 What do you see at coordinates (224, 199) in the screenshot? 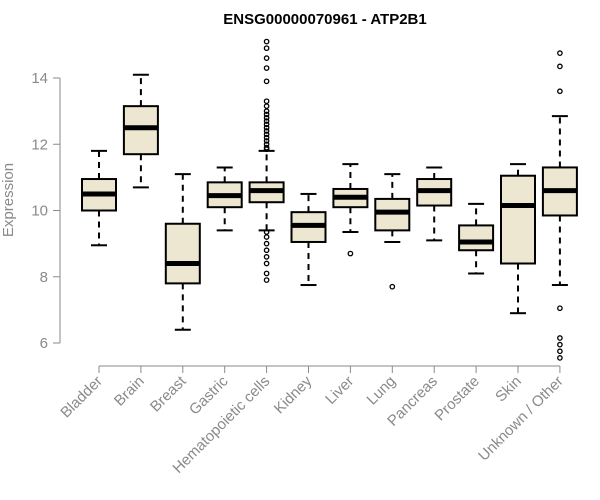
I see `box-gastric` at bounding box center [224, 199].